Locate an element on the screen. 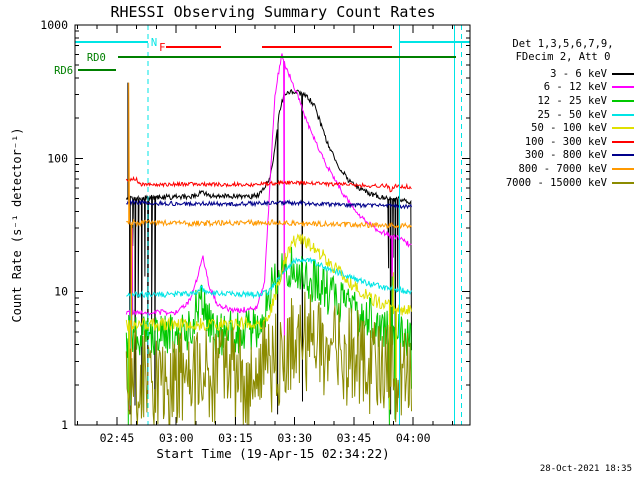  legend-entry: 300 - 800 keV is located at coordinates (563, 156).